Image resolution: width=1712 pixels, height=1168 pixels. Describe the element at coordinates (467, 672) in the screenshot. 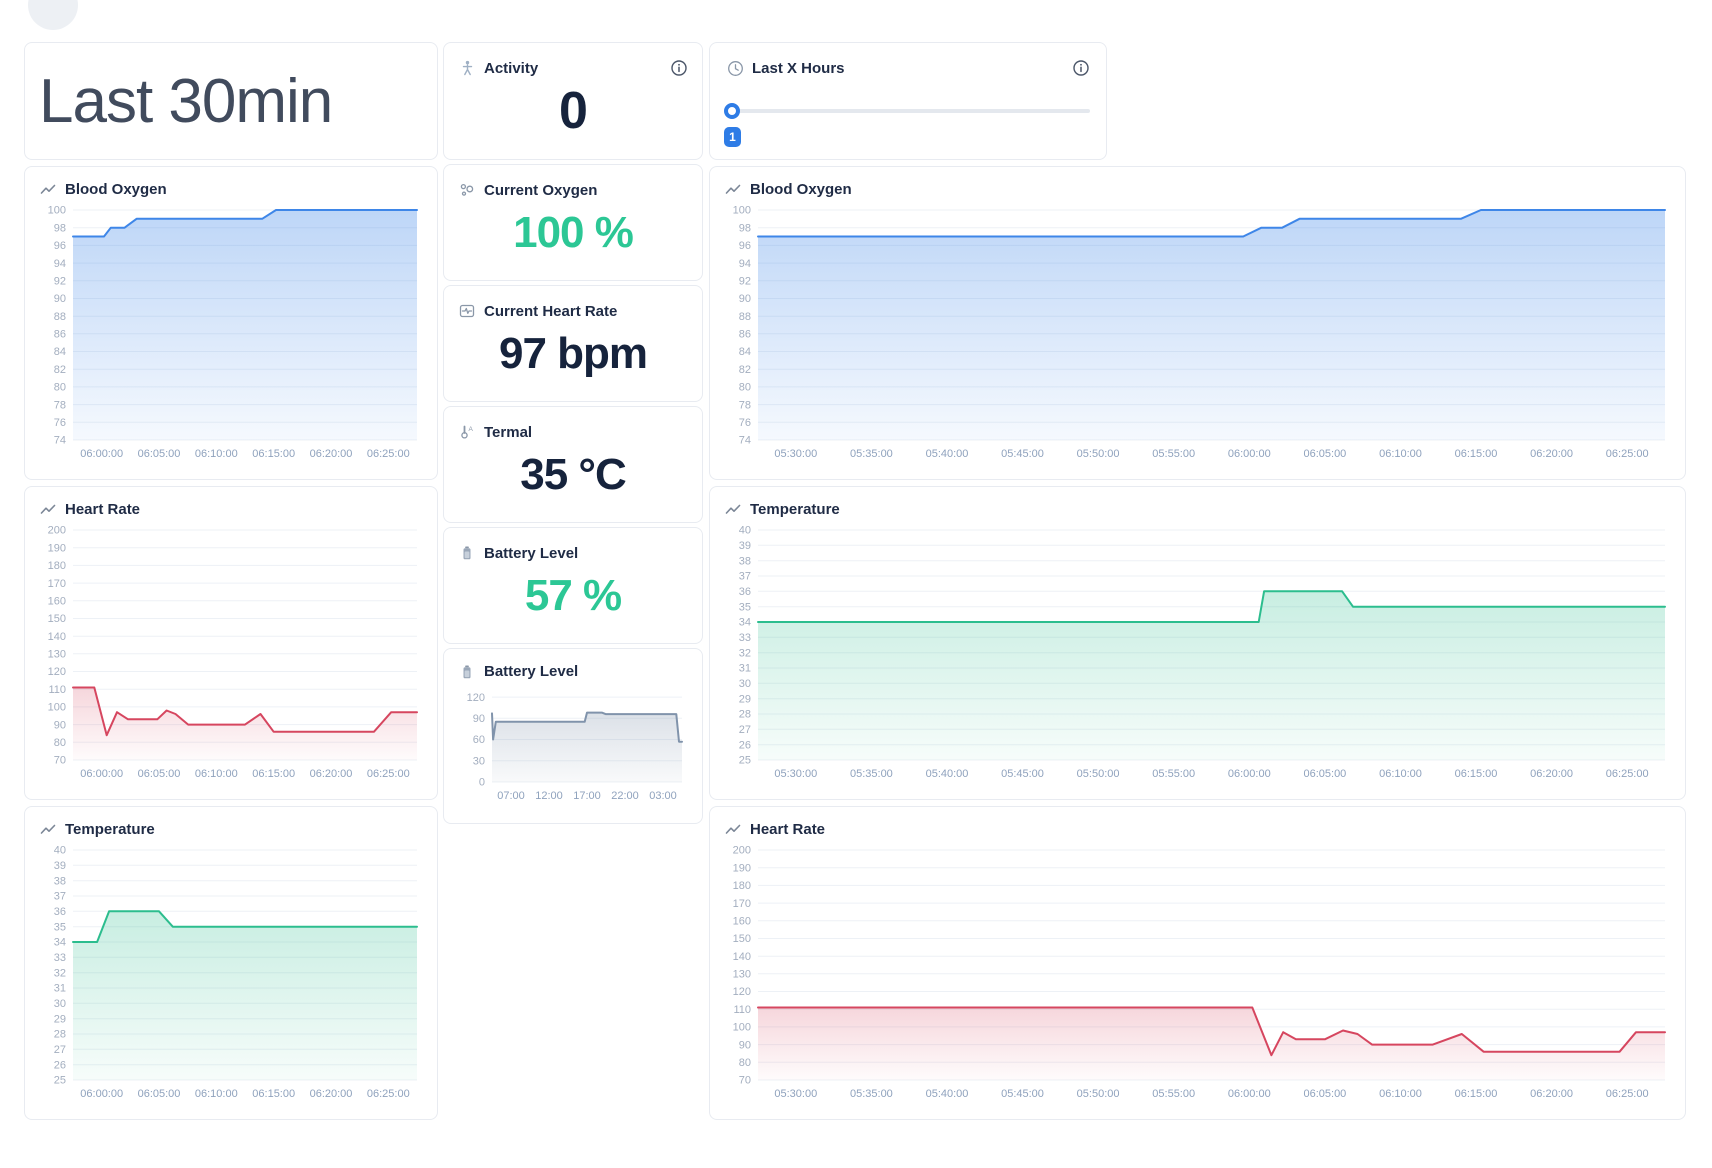

I see `battery-icon` at that location.